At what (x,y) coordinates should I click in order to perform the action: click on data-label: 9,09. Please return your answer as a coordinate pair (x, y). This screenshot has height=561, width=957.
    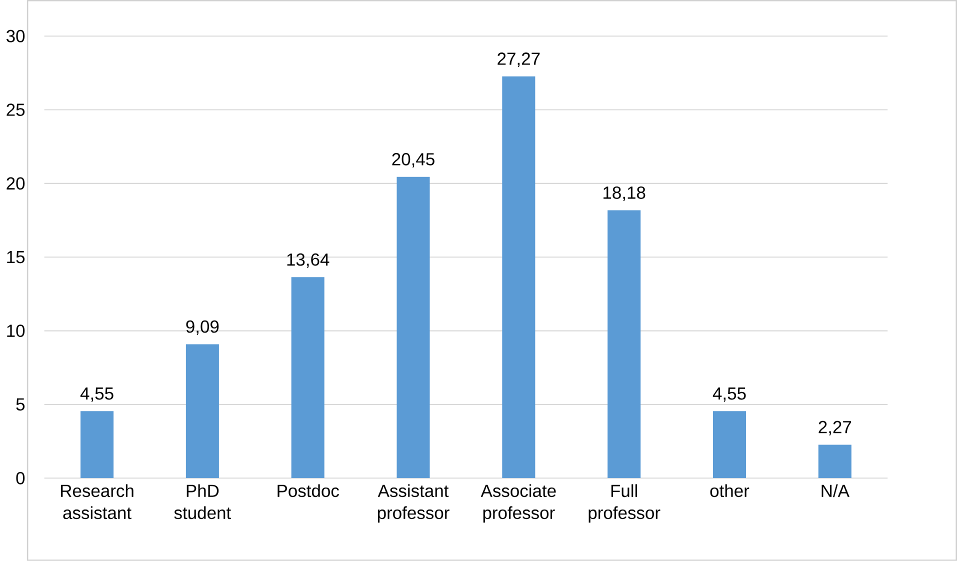
    Looking at the image, I should click on (202, 327).